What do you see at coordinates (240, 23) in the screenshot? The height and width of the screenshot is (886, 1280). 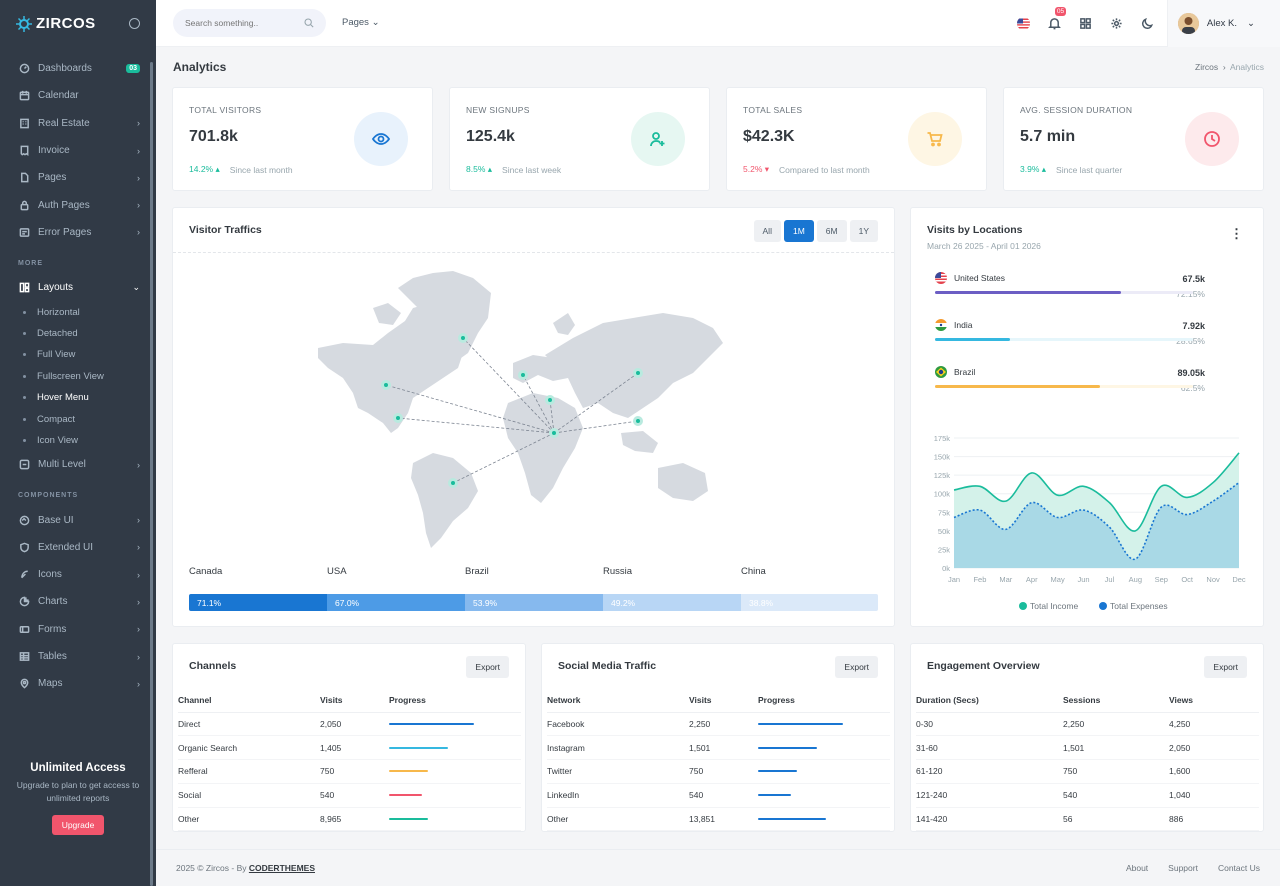 I see `search-input` at bounding box center [240, 23].